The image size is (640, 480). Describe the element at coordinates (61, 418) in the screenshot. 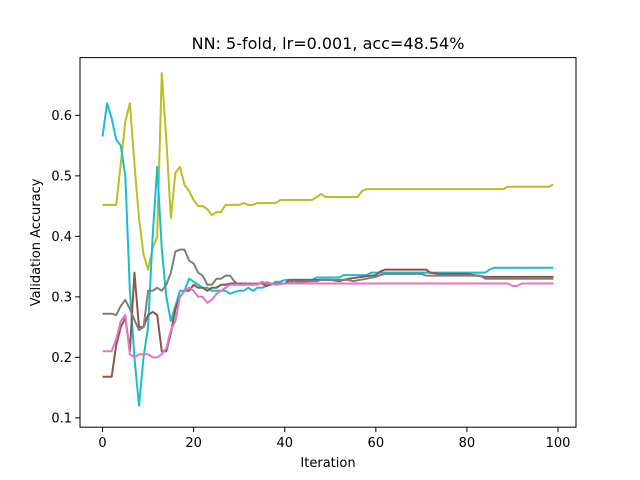

I see `y-tick-label: 0.1` at that location.